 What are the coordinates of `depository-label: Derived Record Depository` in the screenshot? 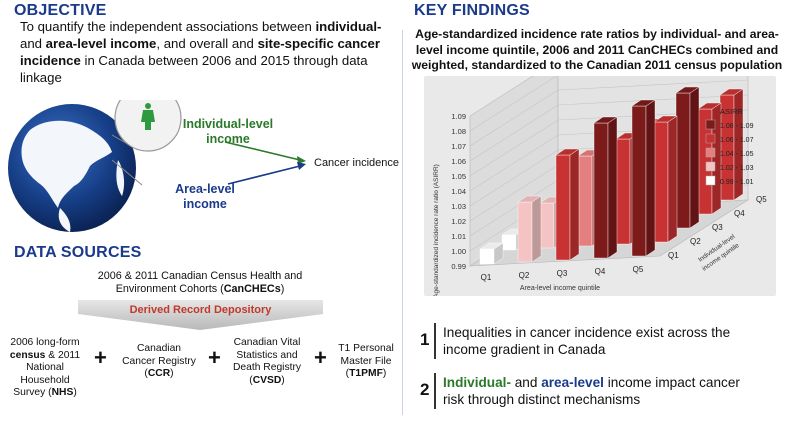 It's located at (200, 310).